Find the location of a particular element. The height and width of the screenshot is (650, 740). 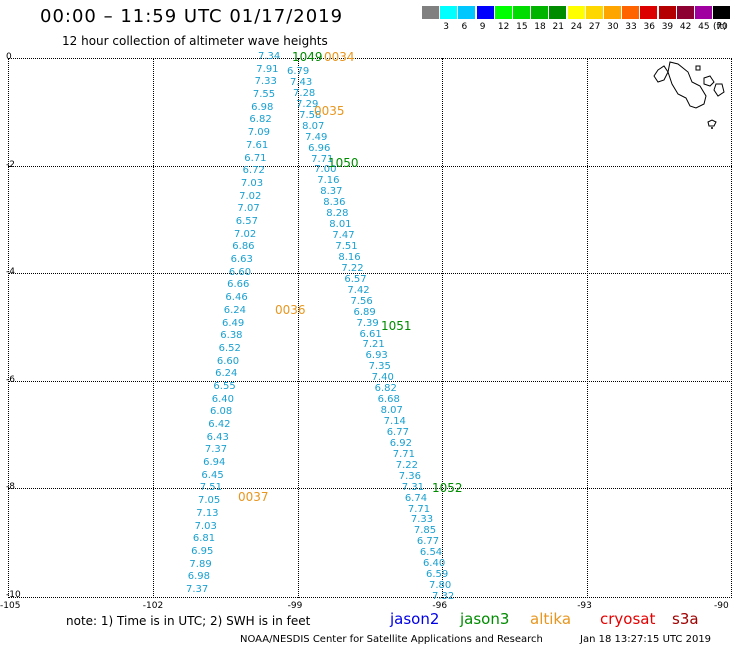

lat-label: -4 is located at coordinates (10, 272).